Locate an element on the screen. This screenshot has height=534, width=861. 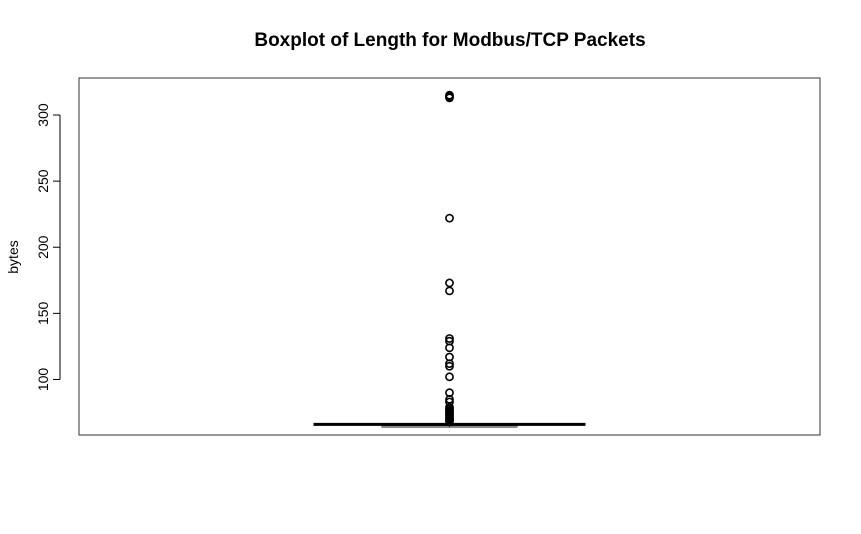
chart-title: Boxplot of Length for Modbus/TCP Packets is located at coordinates (449, 40).